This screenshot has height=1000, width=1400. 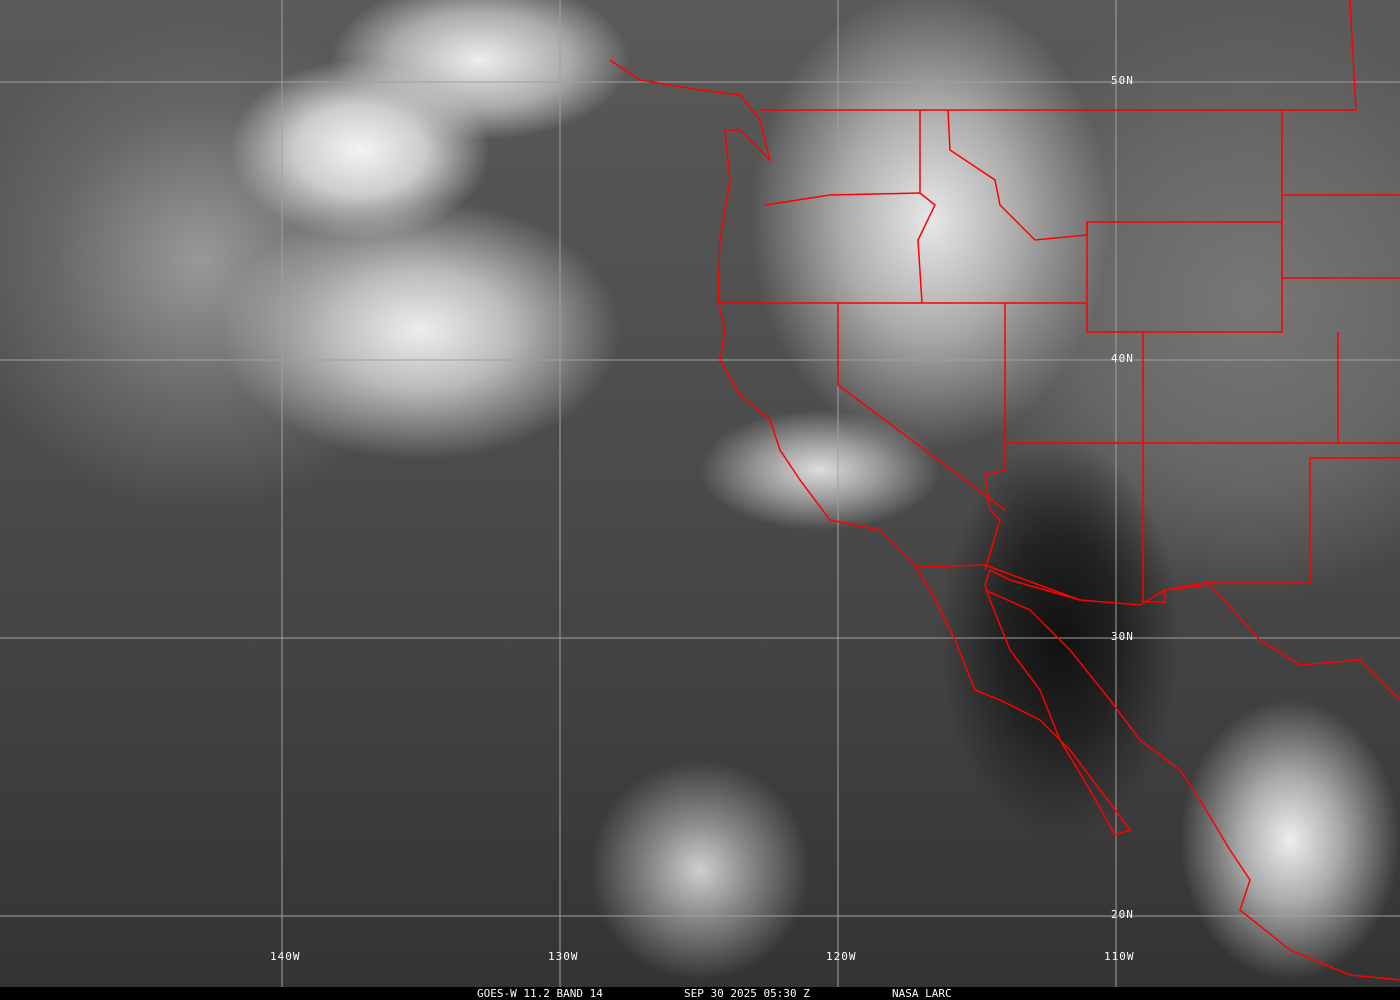 I want to click on caption-datetime: SEP 30 2025 05:30 Z, so click(x=747, y=993).